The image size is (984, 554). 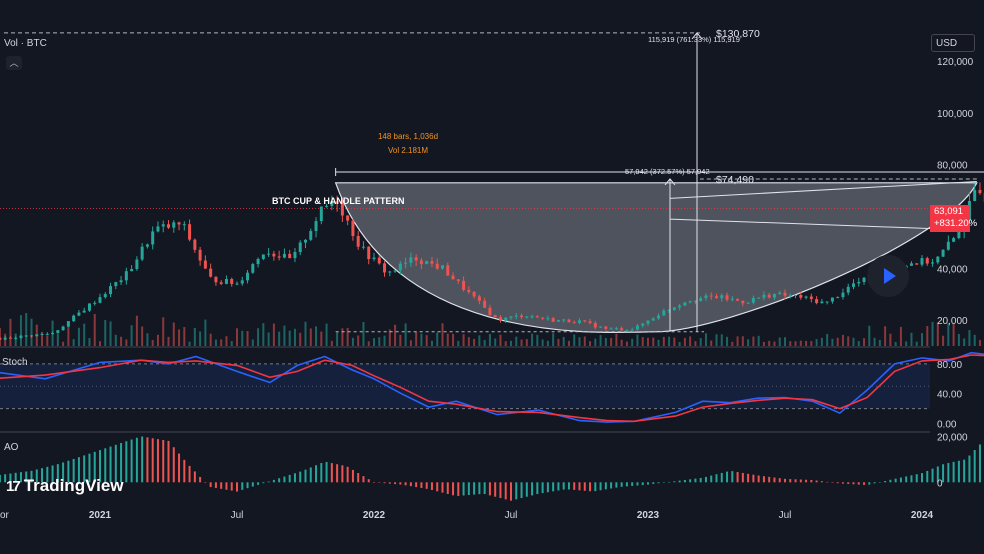 What do you see at coordinates (667, 171) in the screenshot?
I see `mid-measure-label: 57,942 (372.57%) 57,942` at bounding box center [667, 171].